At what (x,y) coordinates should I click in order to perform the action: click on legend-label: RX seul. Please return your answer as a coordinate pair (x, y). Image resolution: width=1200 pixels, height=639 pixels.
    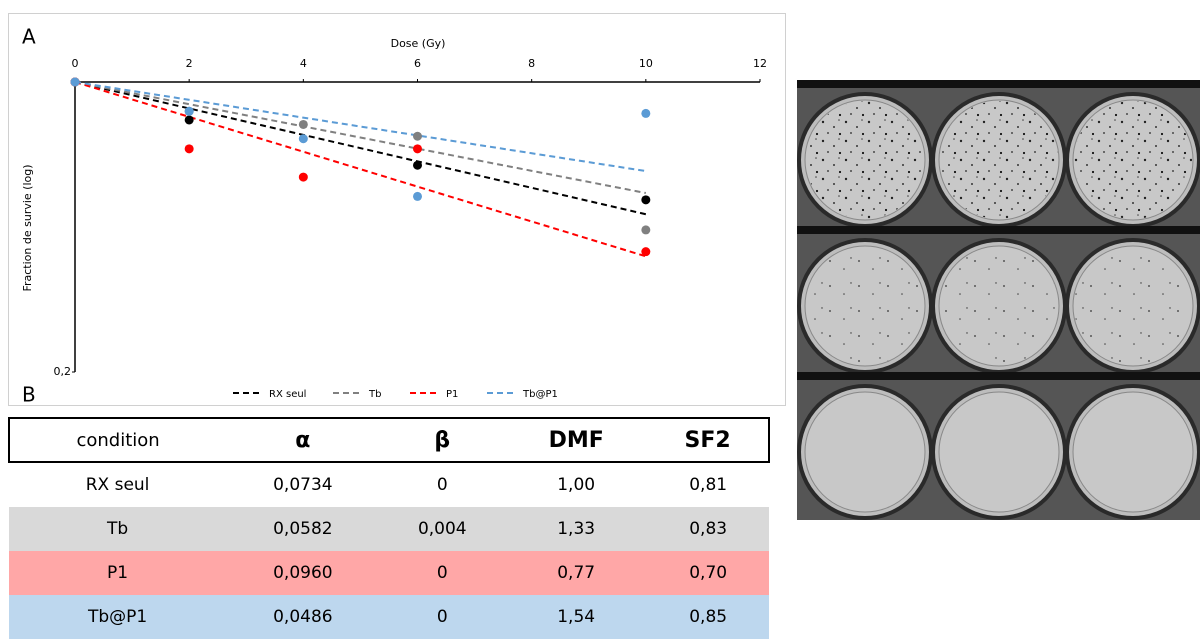
    Looking at the image, I should click on (287, 394).